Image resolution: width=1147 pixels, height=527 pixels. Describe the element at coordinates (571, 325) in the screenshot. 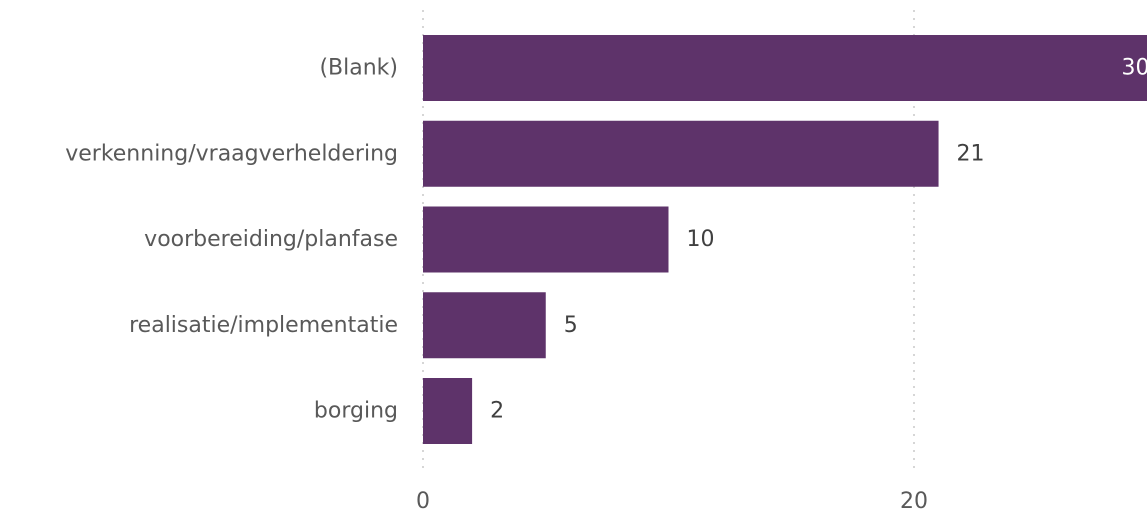

I see `value-label: 5` at that location.